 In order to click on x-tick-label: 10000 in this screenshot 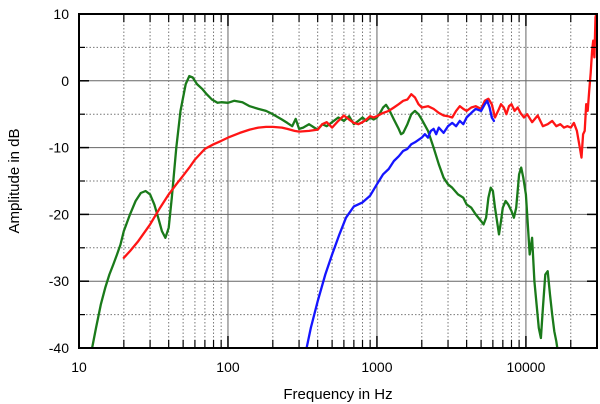, I will do `click(525, 367)`.